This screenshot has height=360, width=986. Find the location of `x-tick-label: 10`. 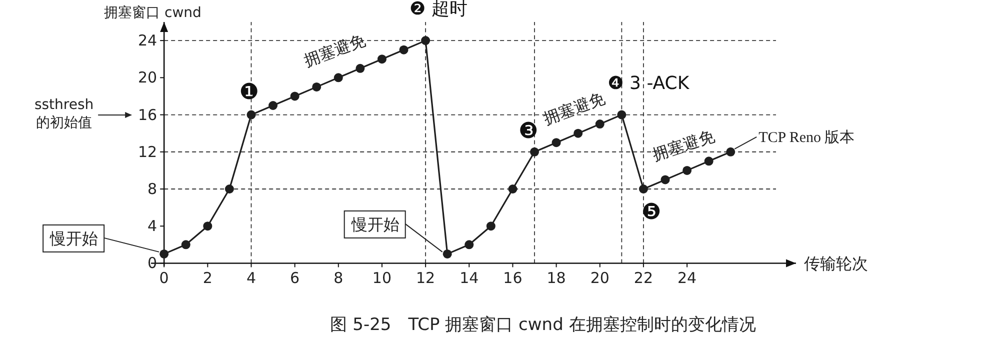

x-tick-label: 10 is located at coordinates (382, 278).